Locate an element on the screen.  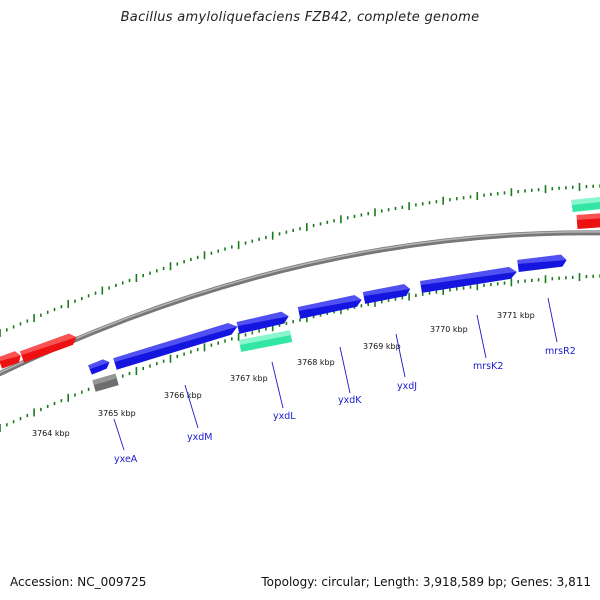
scale-label: 3766 kbp is located at coordinates (183, 395).